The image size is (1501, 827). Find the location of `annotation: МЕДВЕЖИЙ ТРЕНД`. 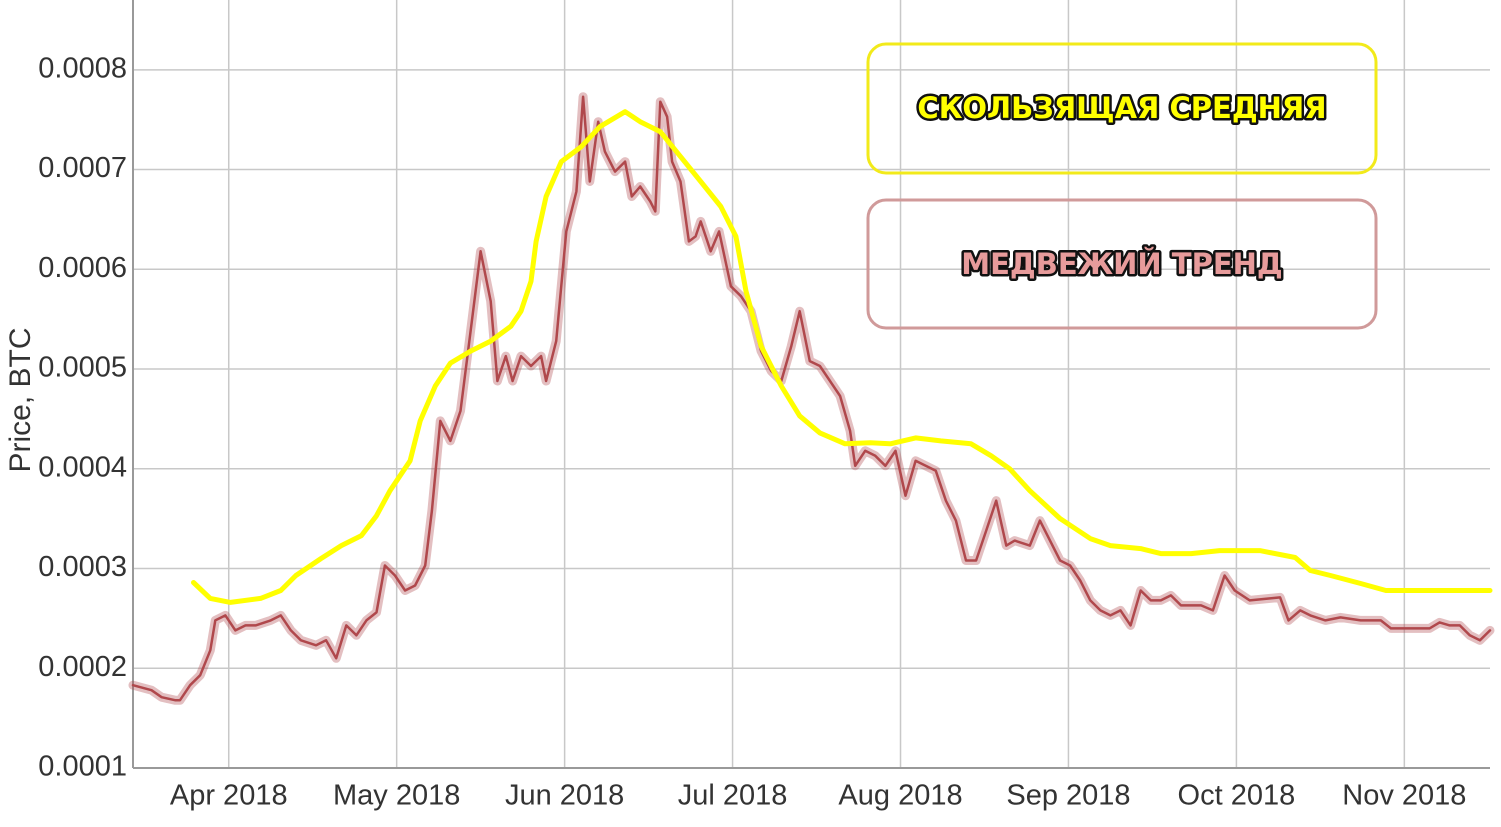

annotation: МЕДВЕЖИЙ ТРЕНД is located at coordinates (1122, 264).